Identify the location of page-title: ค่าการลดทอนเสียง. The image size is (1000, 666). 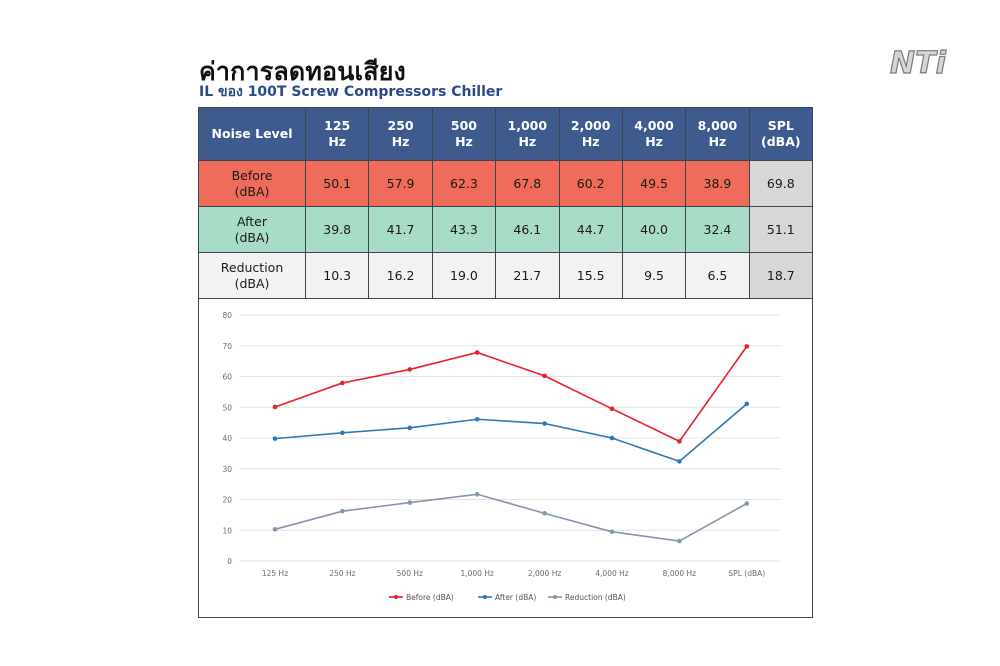
(302, 71).